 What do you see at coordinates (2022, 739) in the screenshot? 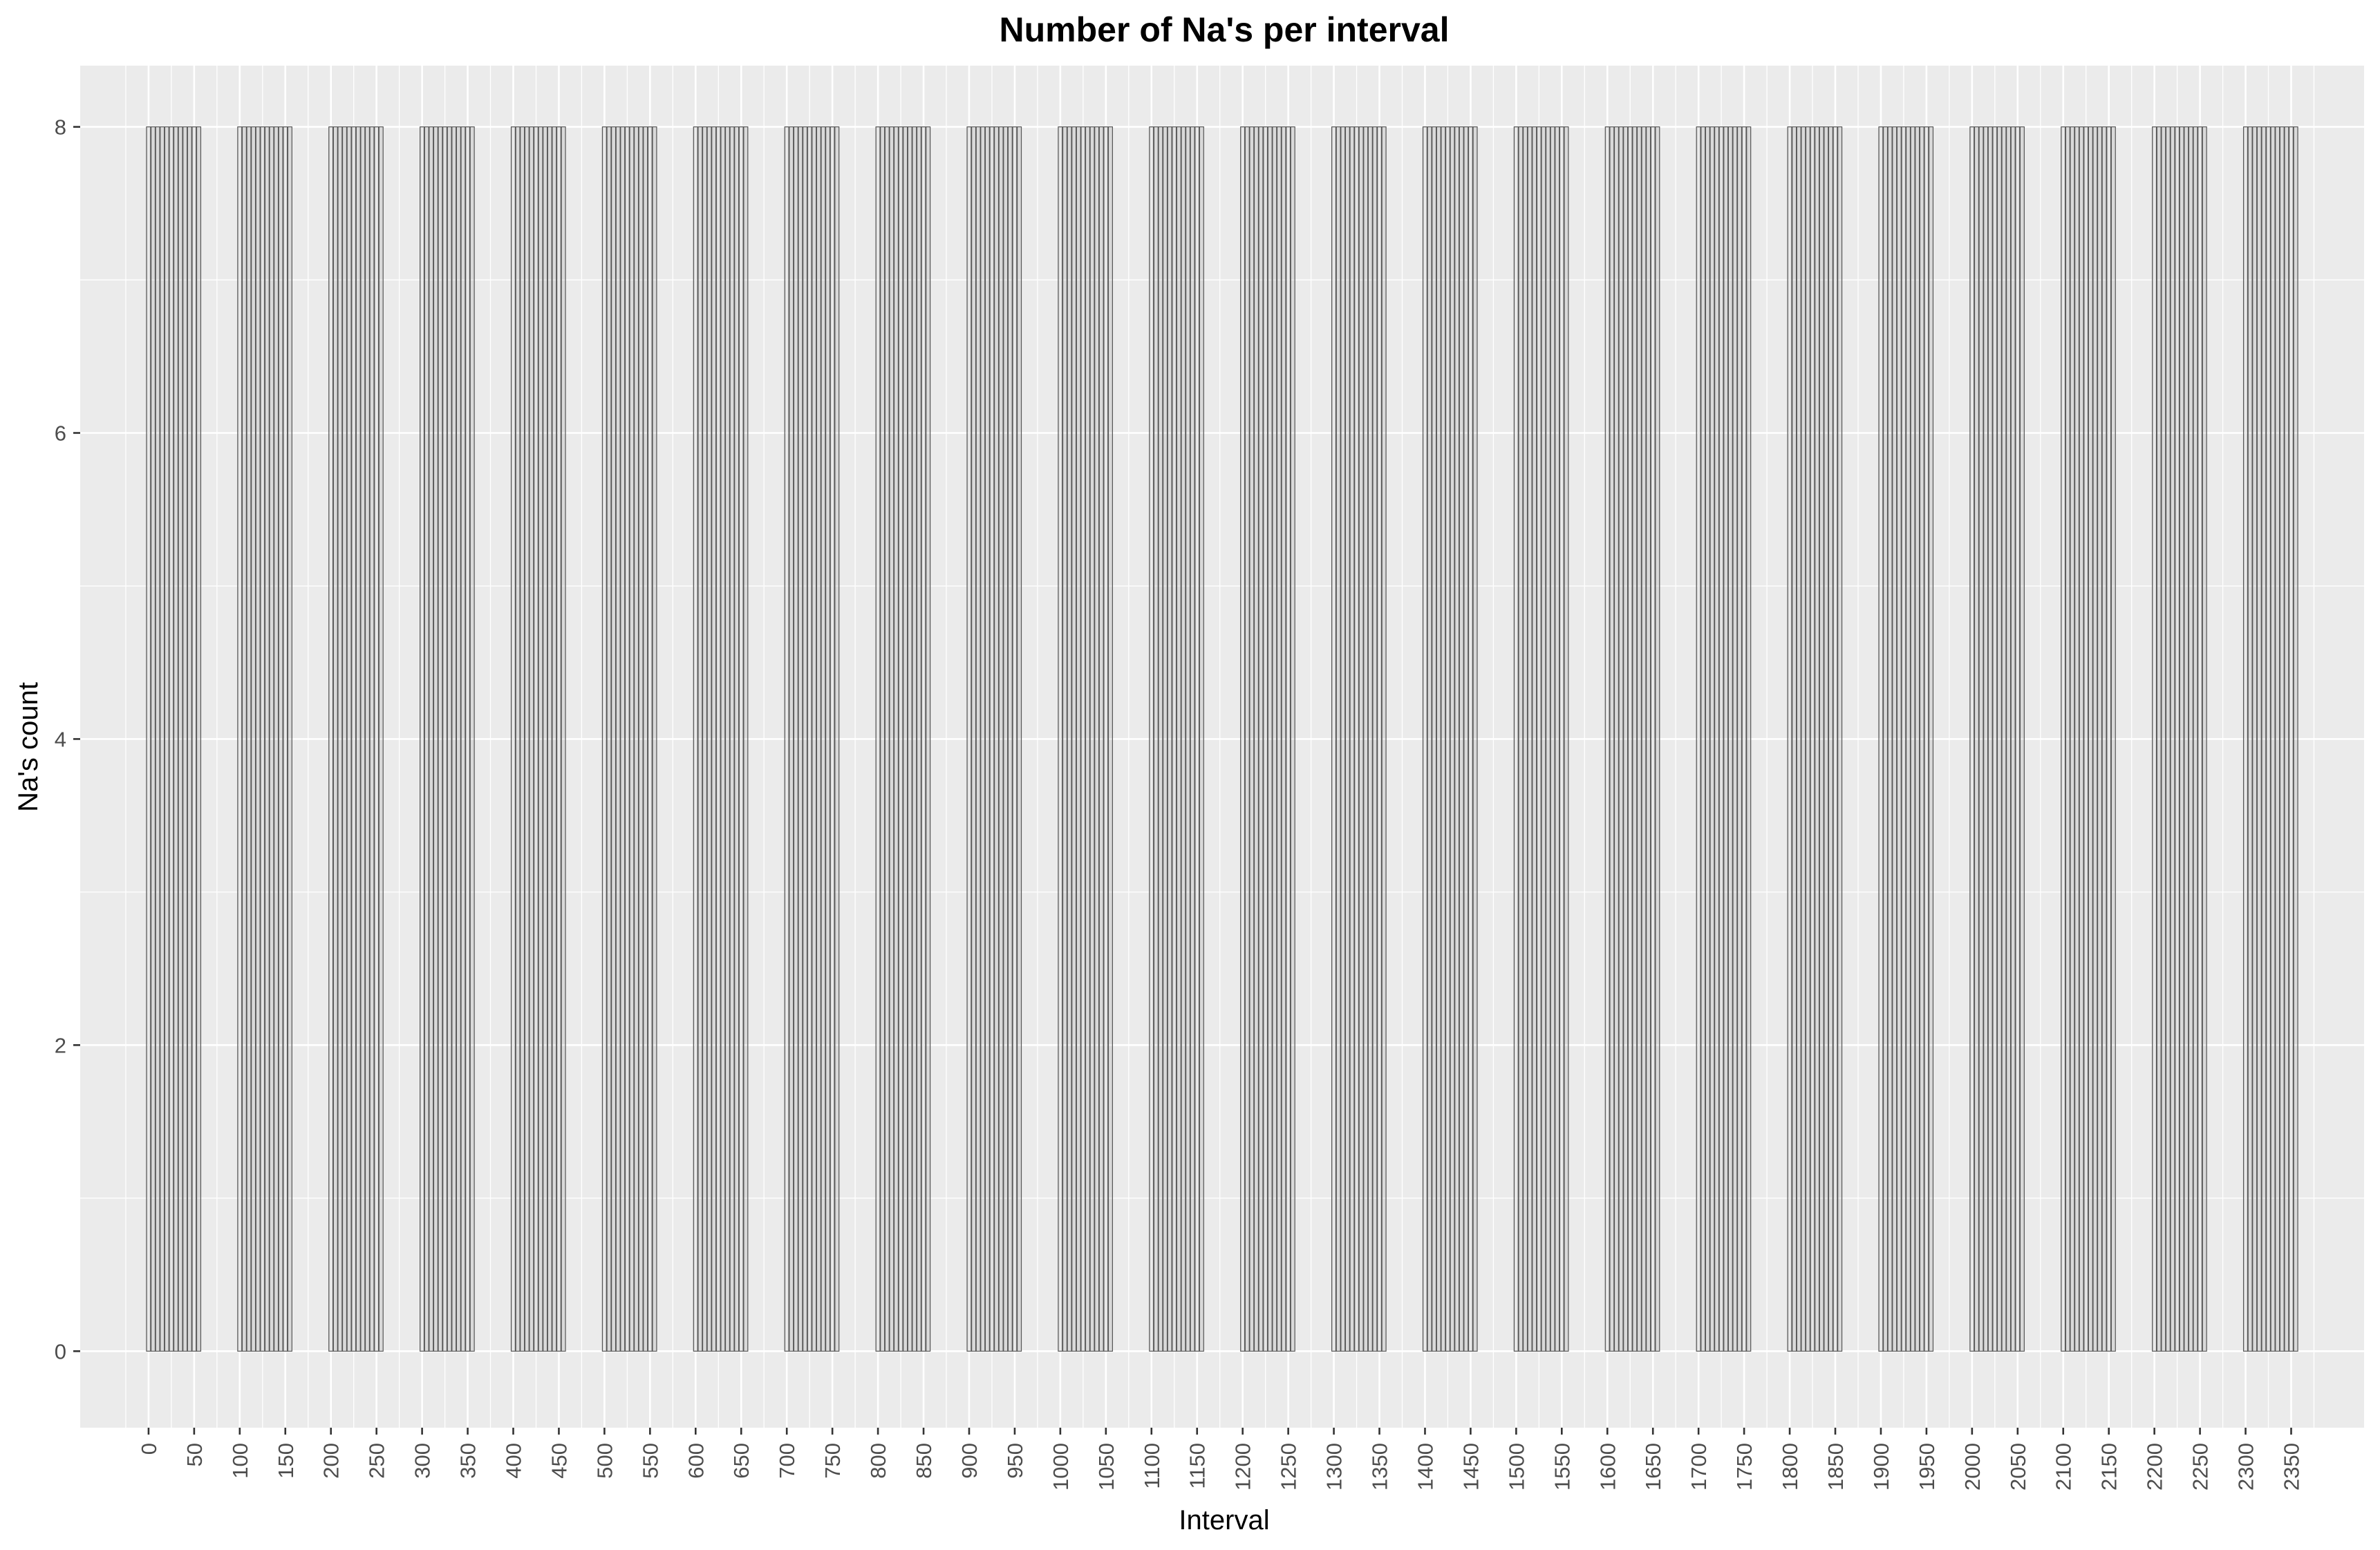
I see `bar-2055` at bounding box center [2022, 739].